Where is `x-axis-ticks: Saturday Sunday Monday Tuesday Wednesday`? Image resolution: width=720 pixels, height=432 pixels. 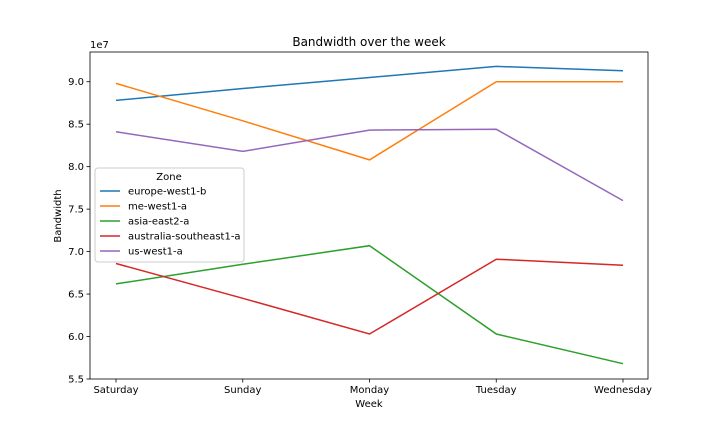
x-axis-ticks: Saturday Sunday Monday Tuesday Wednesday is located at coordinates (372, 387).